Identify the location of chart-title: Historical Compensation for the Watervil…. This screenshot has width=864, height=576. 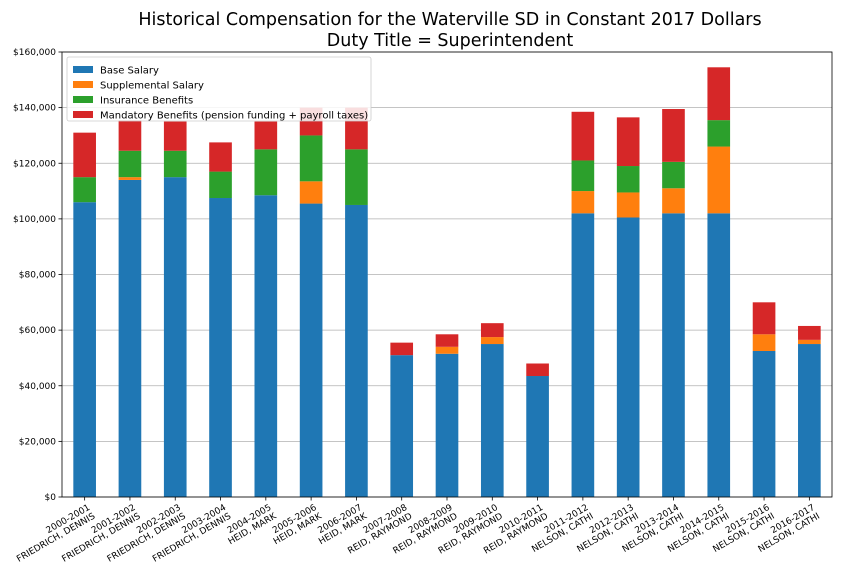
(449, 20).